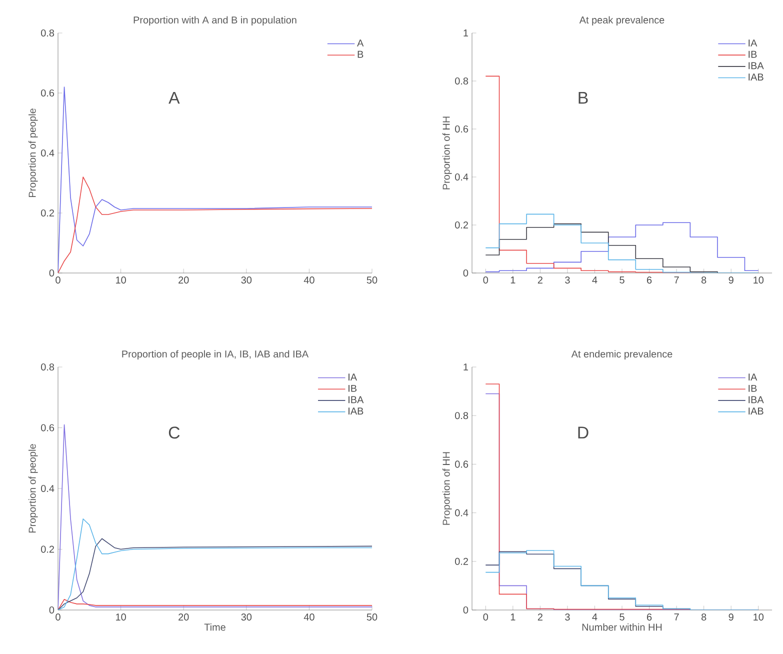 The image size is (783, 654). I want to click on chart-title: Proportion of people in IA, IB, IAB and IBA, so click(215, 355).